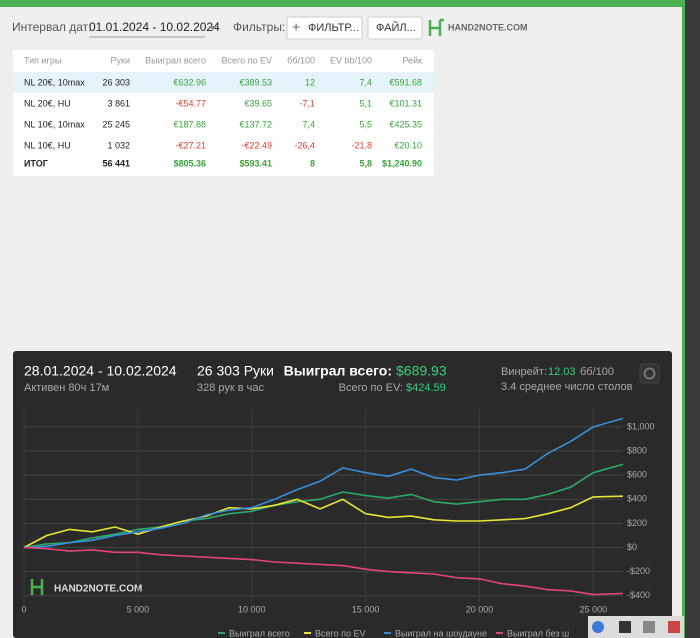 The width and height of the screenshot is (700, 638). Describe the element at coordinates (538, 633) in the screenshot. I see `legend-label: Выиграл без ш` at that location.